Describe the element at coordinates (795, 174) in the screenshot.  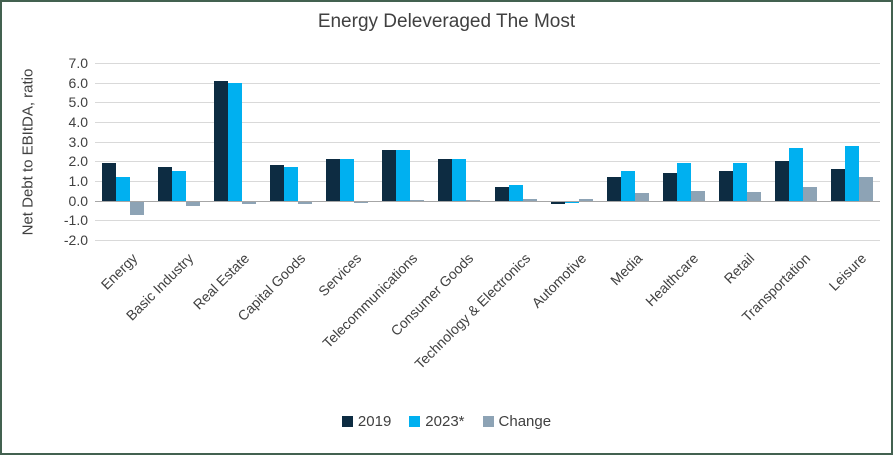
I see `bar-2023-transportation` at that location.